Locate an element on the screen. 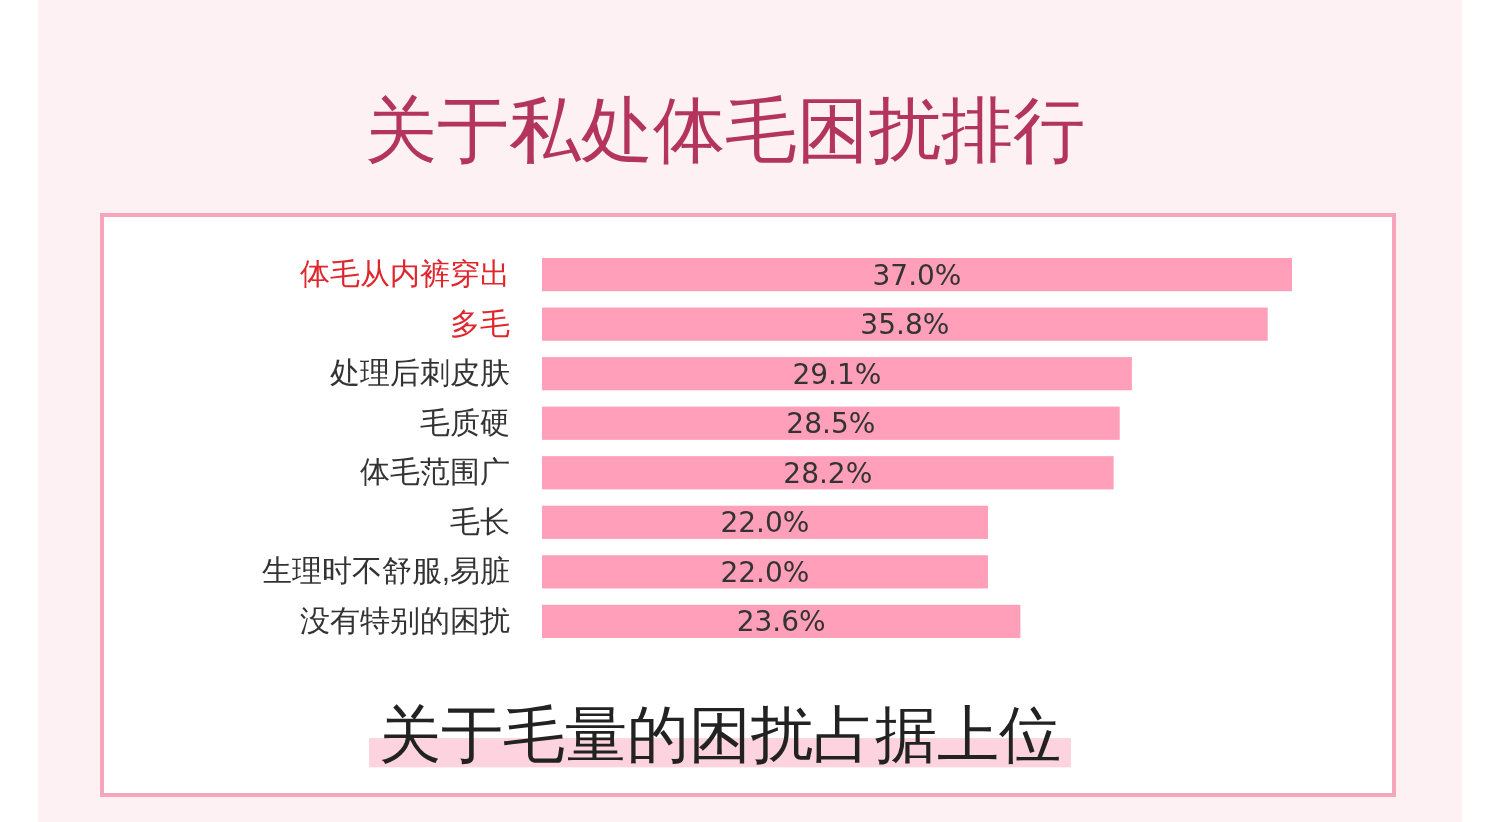 This screenshot has width=1500, height=822. y-tick-label: 毛质硬 is located at coordinates (465, 422).